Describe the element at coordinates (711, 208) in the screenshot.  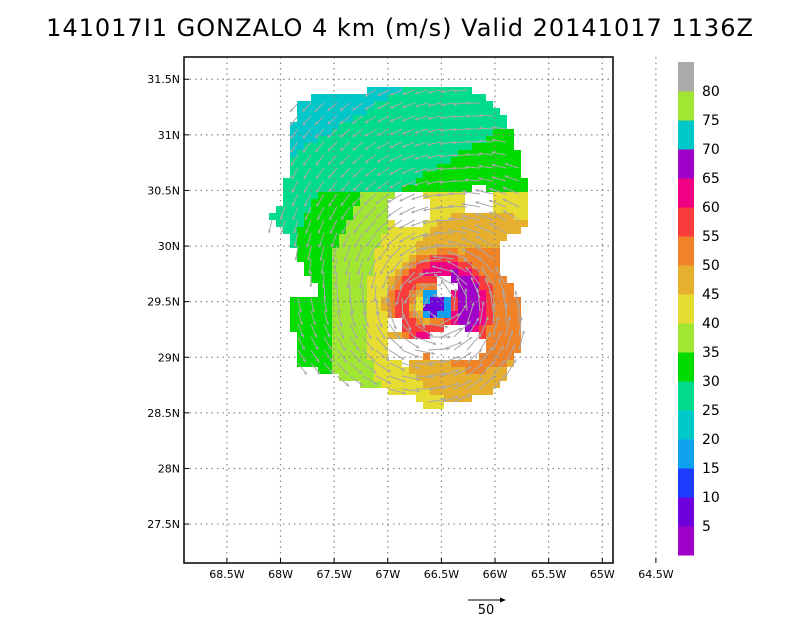
I see `colorbar-label: 60` at that location.